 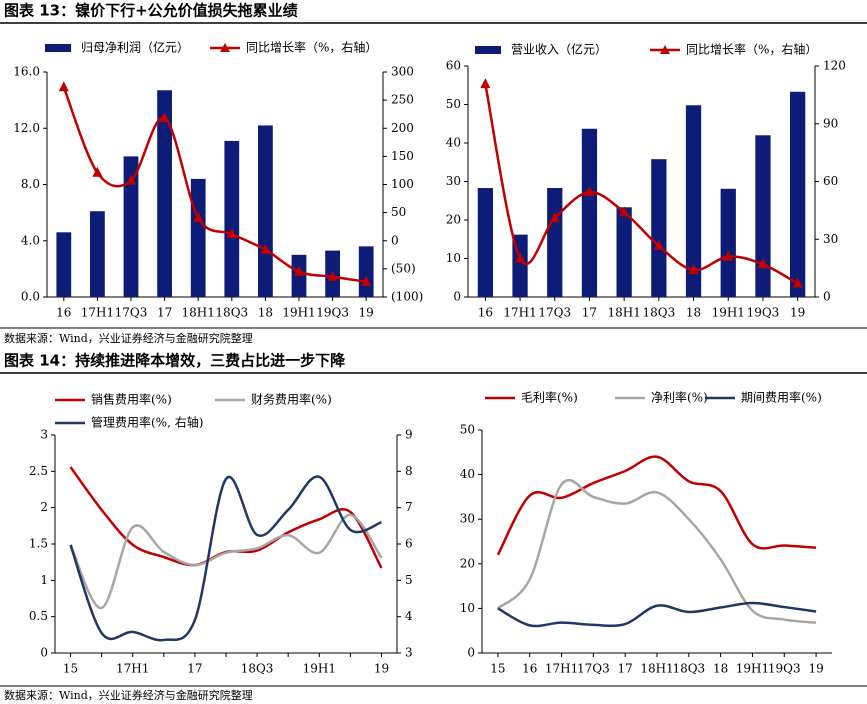 What do you see at coordinates (175, 361) in the screenshot?
I see `figure-heading: 图表 14：持续推进降本增效，三费占比进一步下降` at bounding box center [175, 361].